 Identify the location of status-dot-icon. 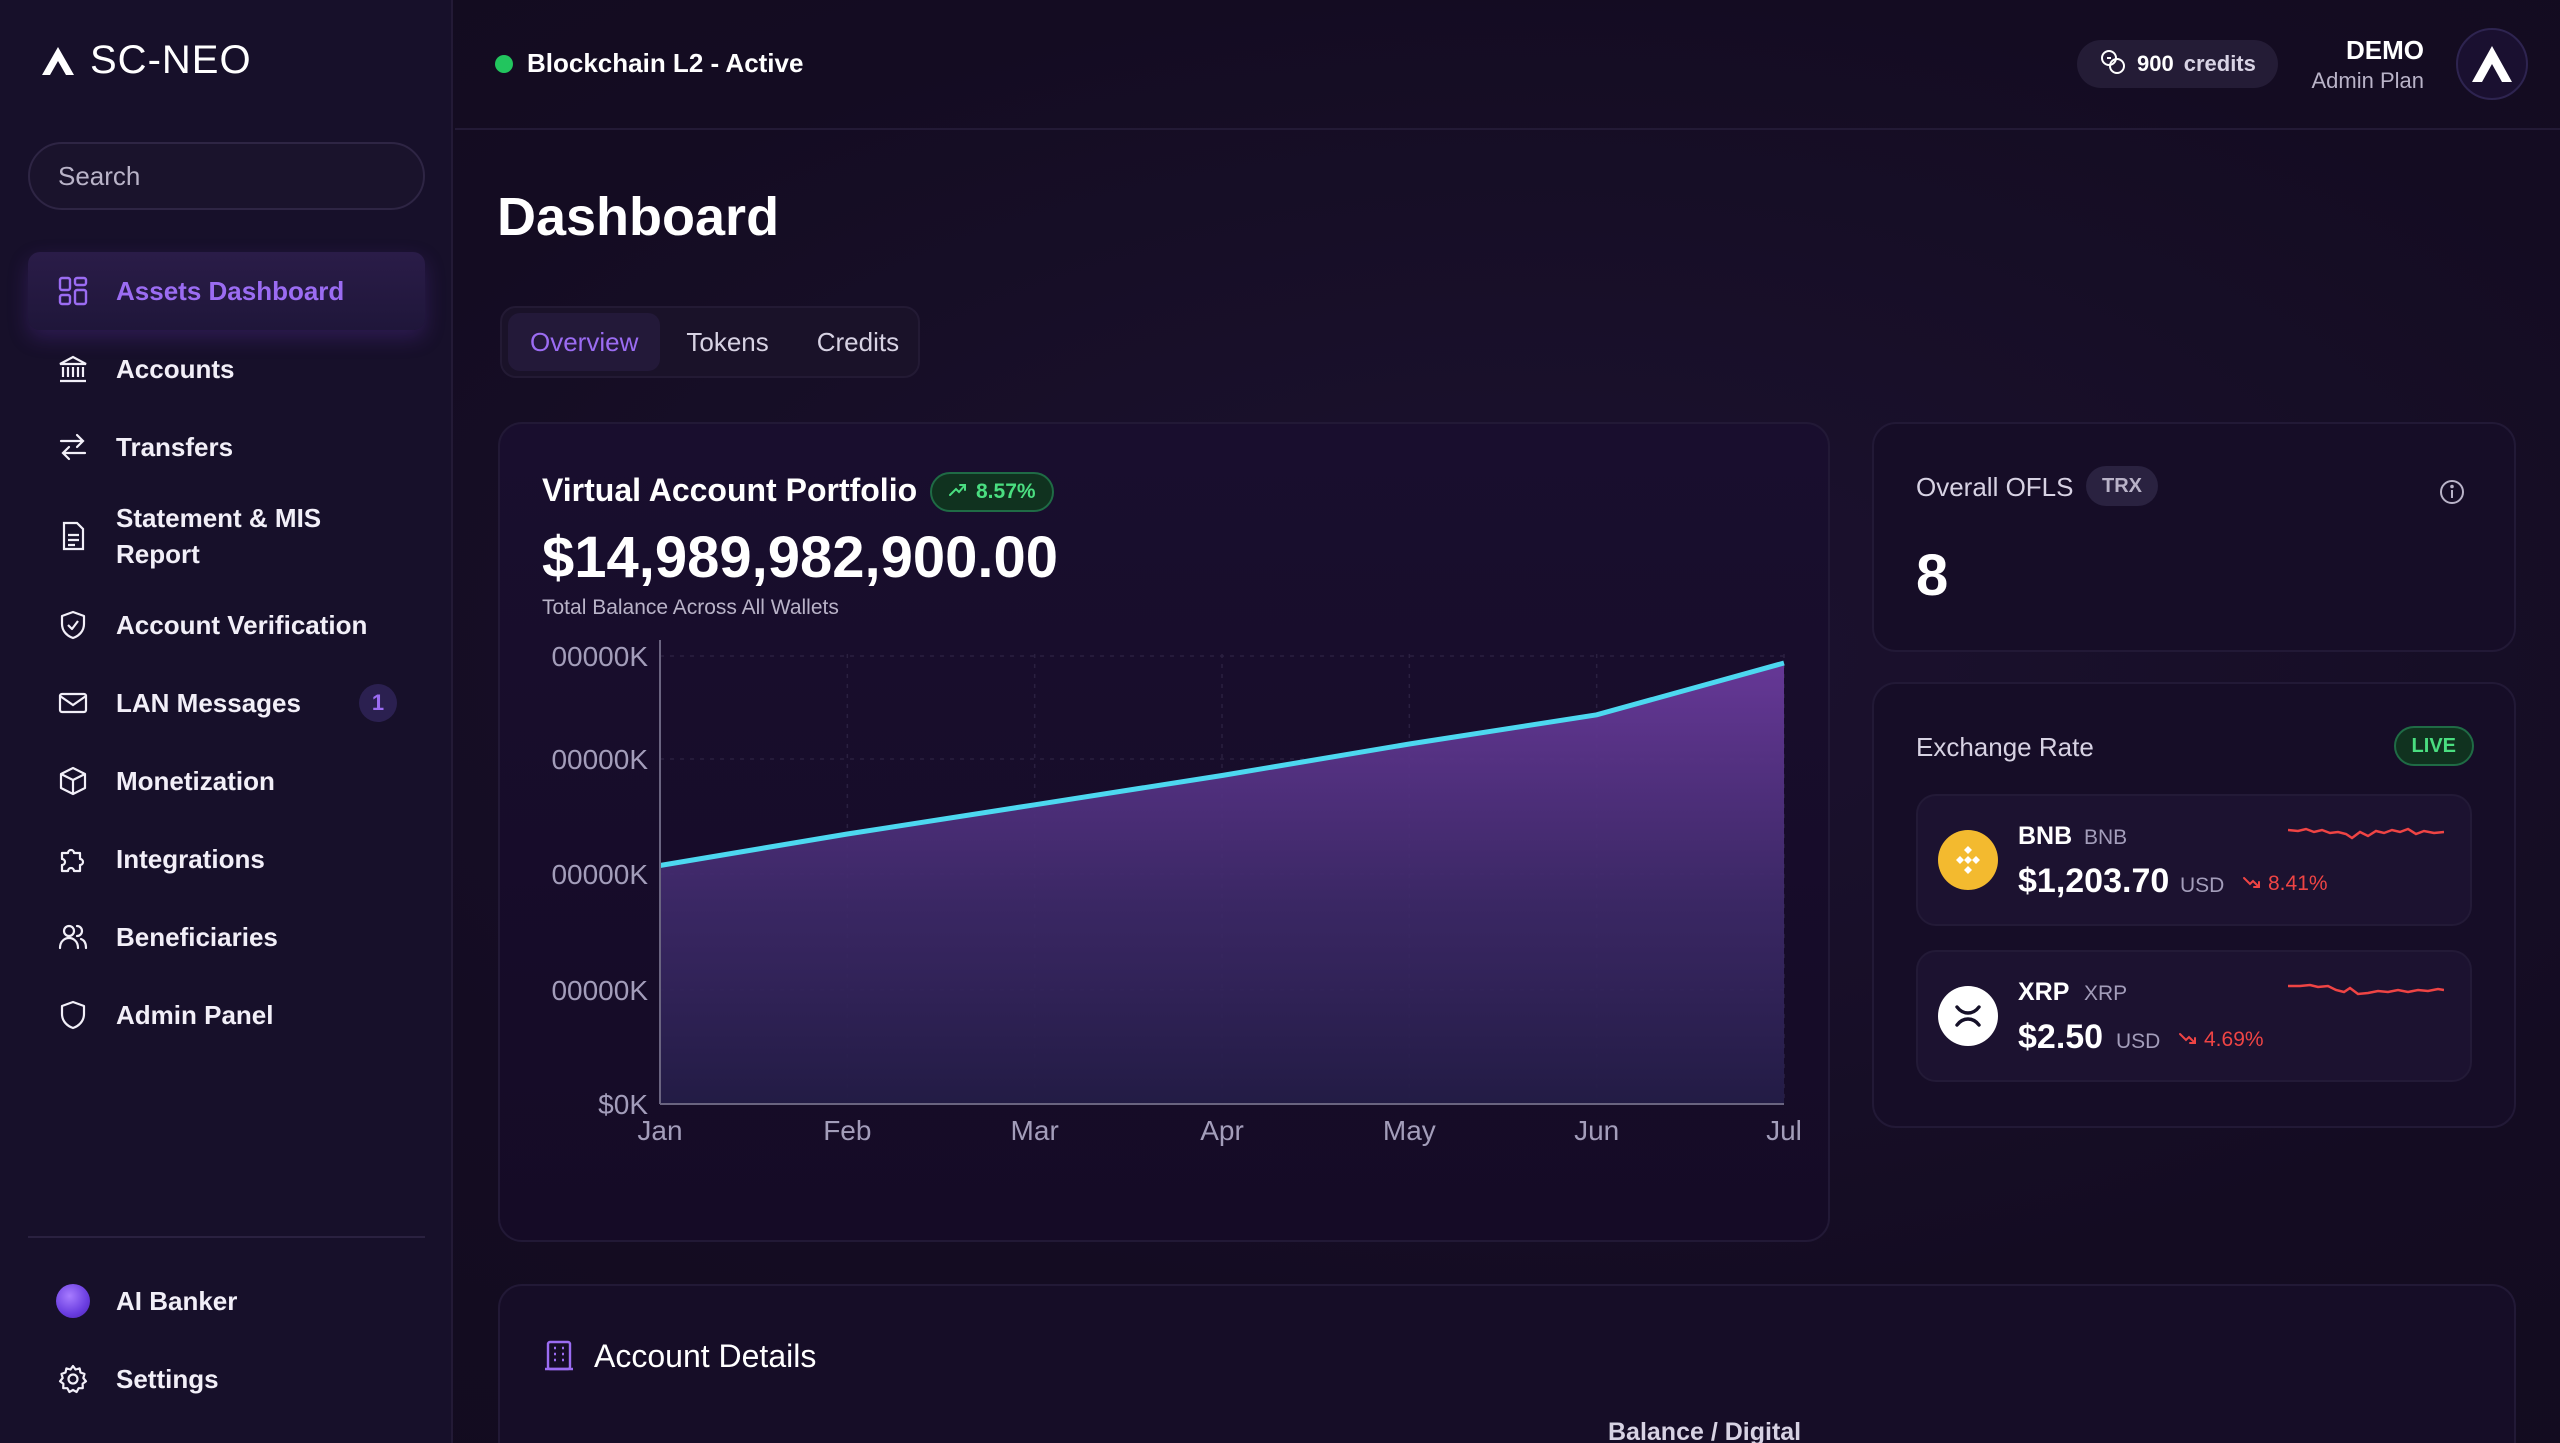
(504, 63).